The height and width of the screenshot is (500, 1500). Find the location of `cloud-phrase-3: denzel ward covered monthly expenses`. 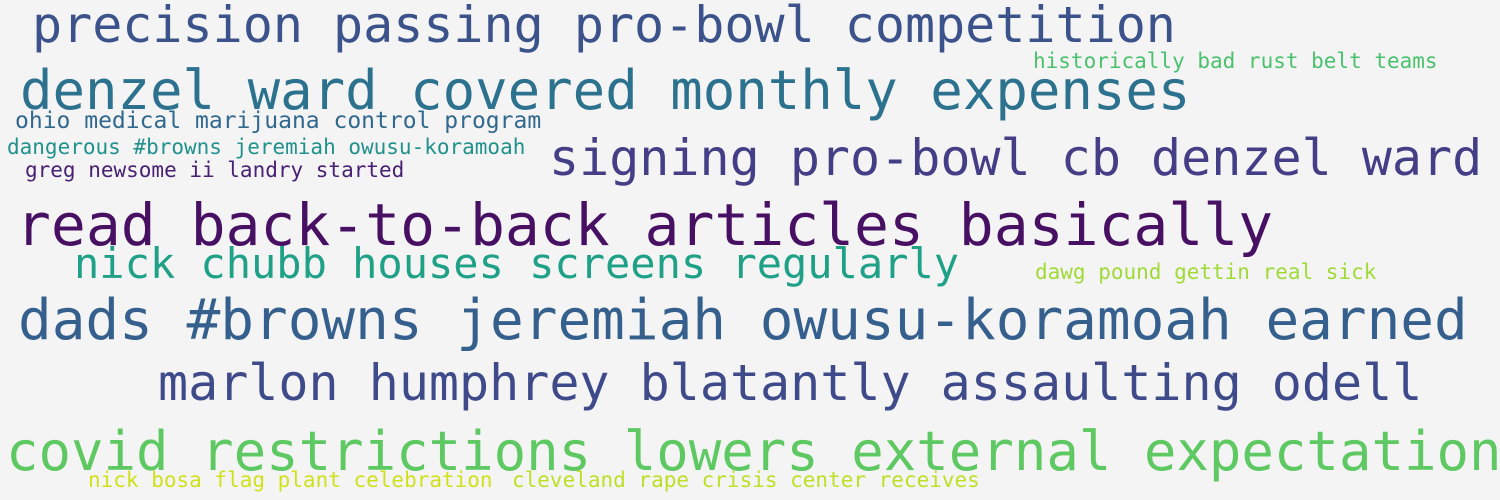

cloud-phrase-3: denzel ward covered monthly expenses is located at coordinates (605, 90).